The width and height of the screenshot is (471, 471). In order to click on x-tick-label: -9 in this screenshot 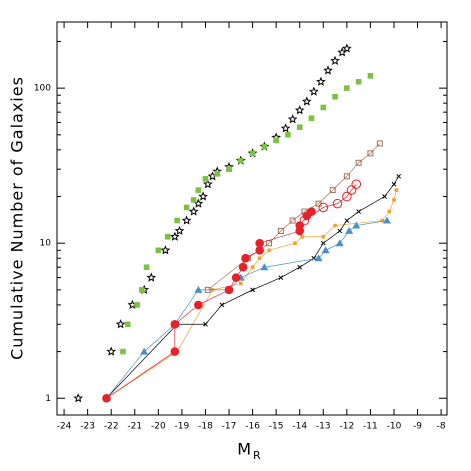, I will do `click(417, 427)`.